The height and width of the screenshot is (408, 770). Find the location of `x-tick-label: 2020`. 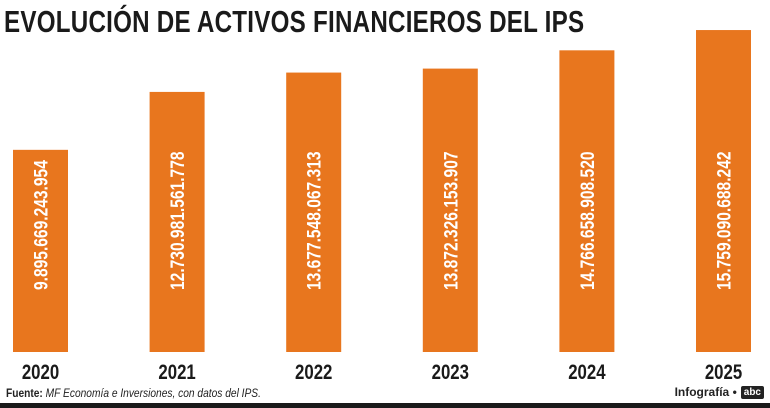

x-tick-label: 2020 is located at coordinates (40, 372).